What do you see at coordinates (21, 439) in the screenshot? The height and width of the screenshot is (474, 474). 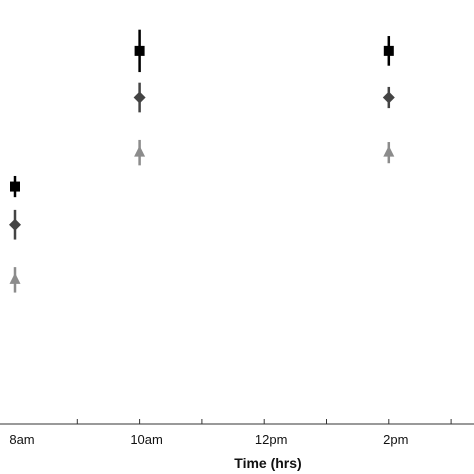 I see `x-tick-label: 8am` at bounding box center [21, 439].